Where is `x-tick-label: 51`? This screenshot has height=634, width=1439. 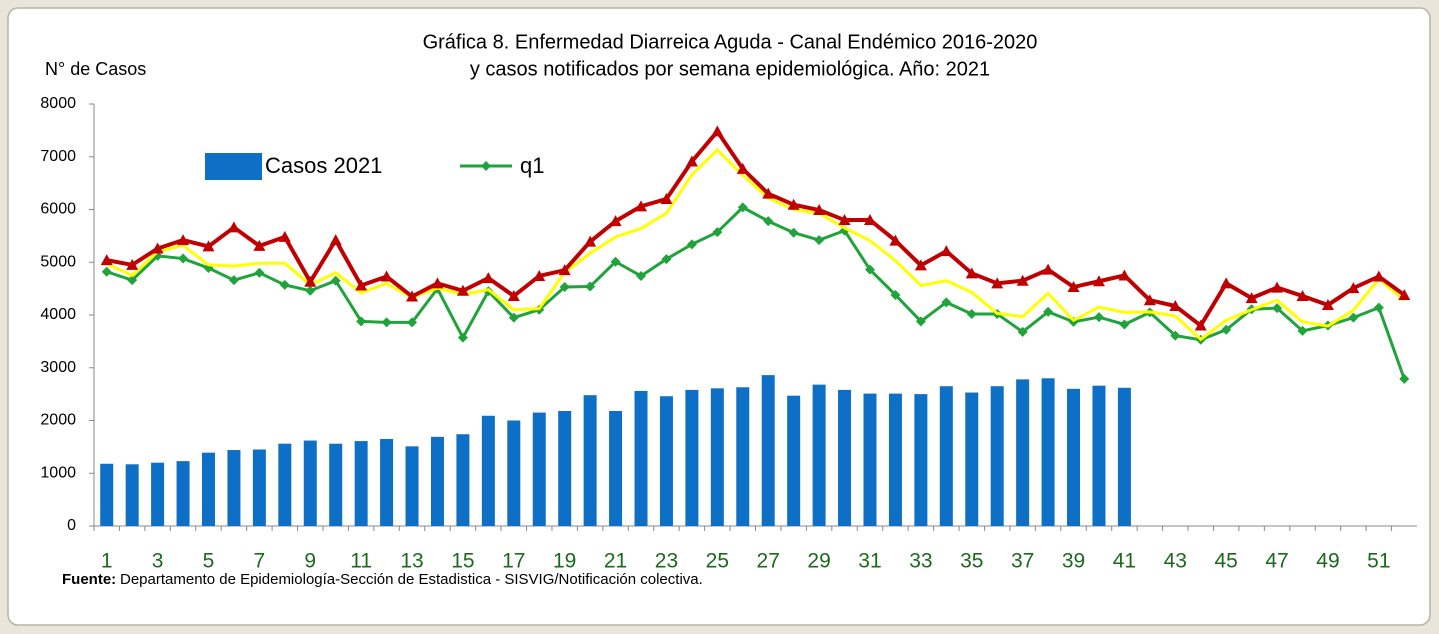
x-tick-label: 51 is located at coordinates (1378, 561).